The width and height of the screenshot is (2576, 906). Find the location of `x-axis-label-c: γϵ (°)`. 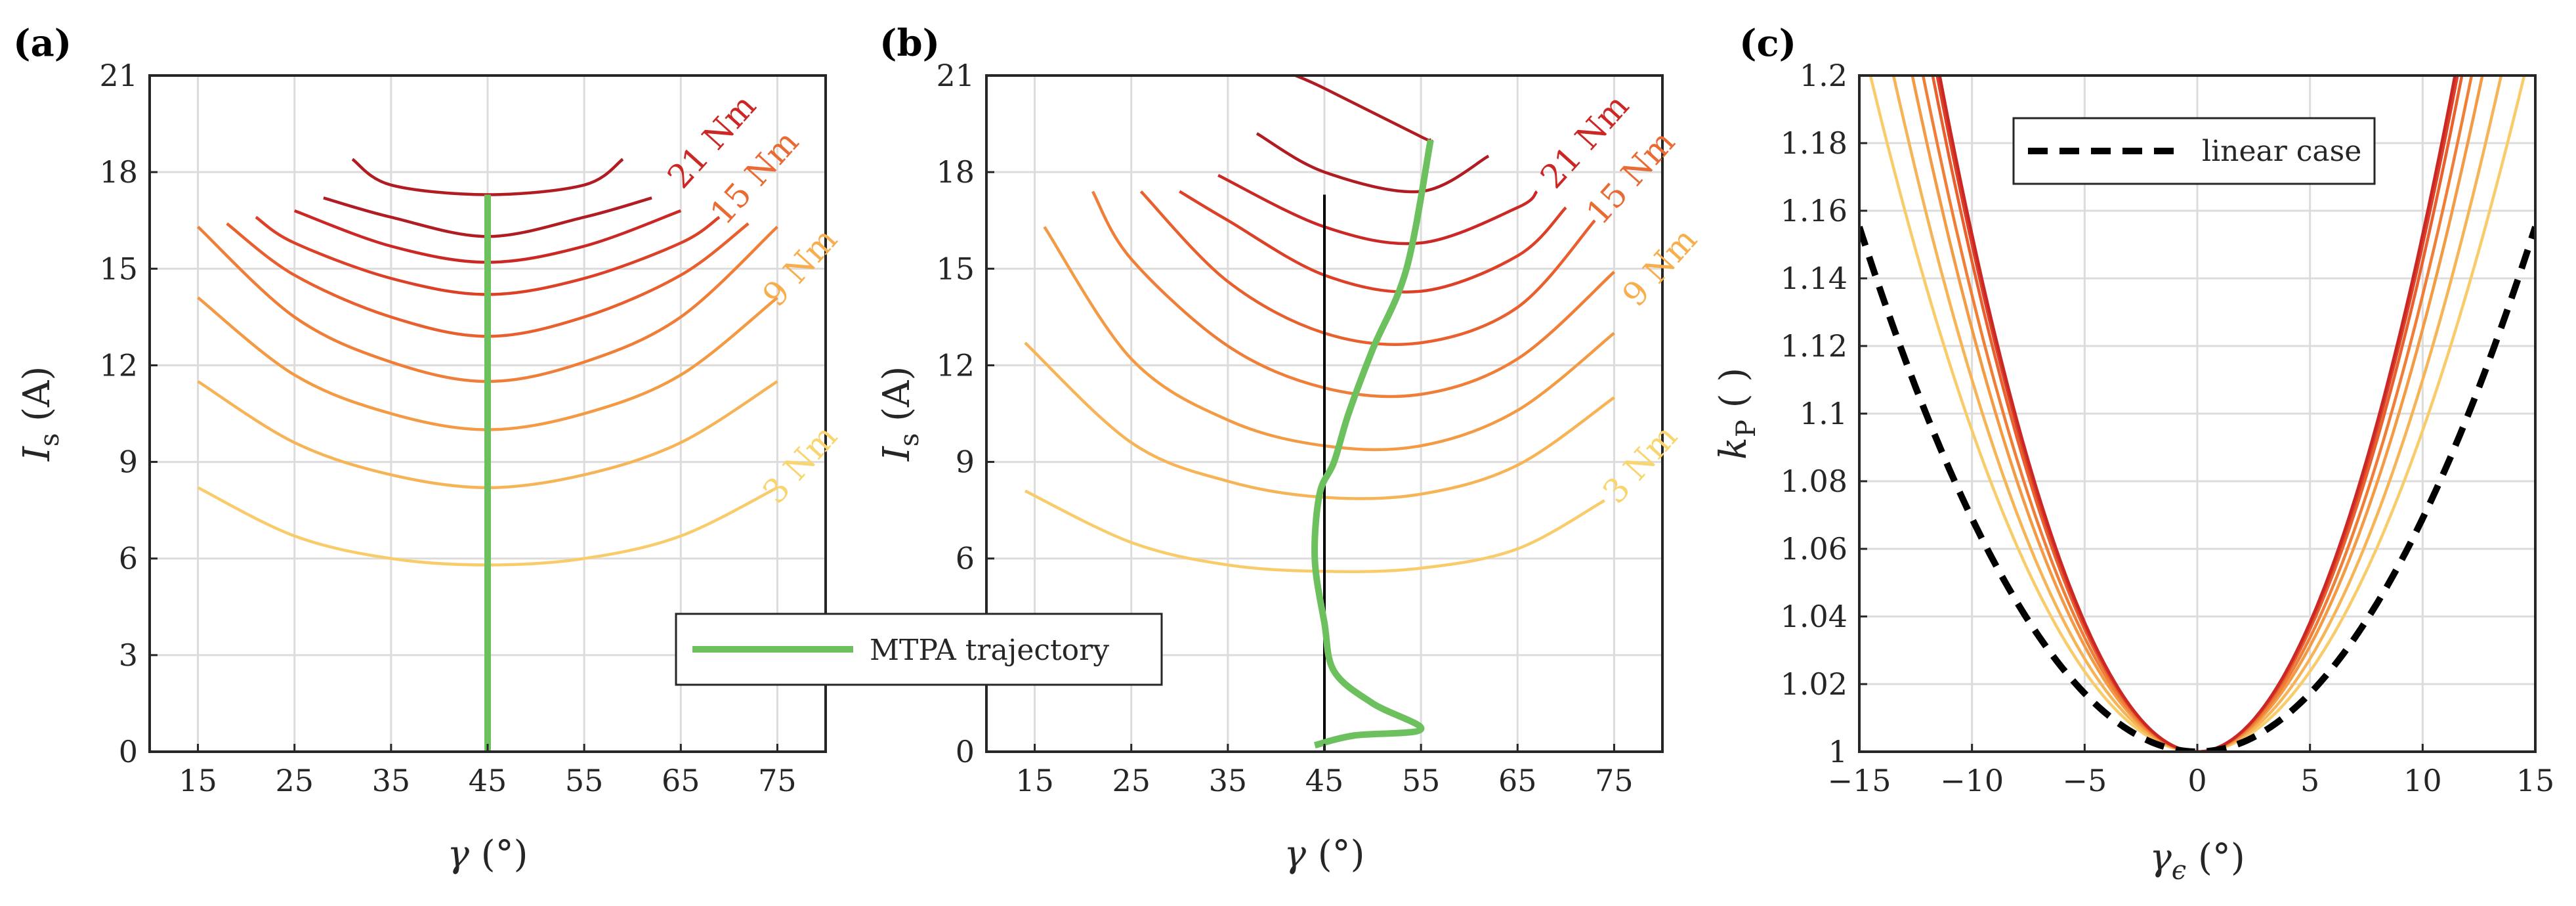

x-axis-label-c: γϵ (°) is located at coordinates (2197, 861).